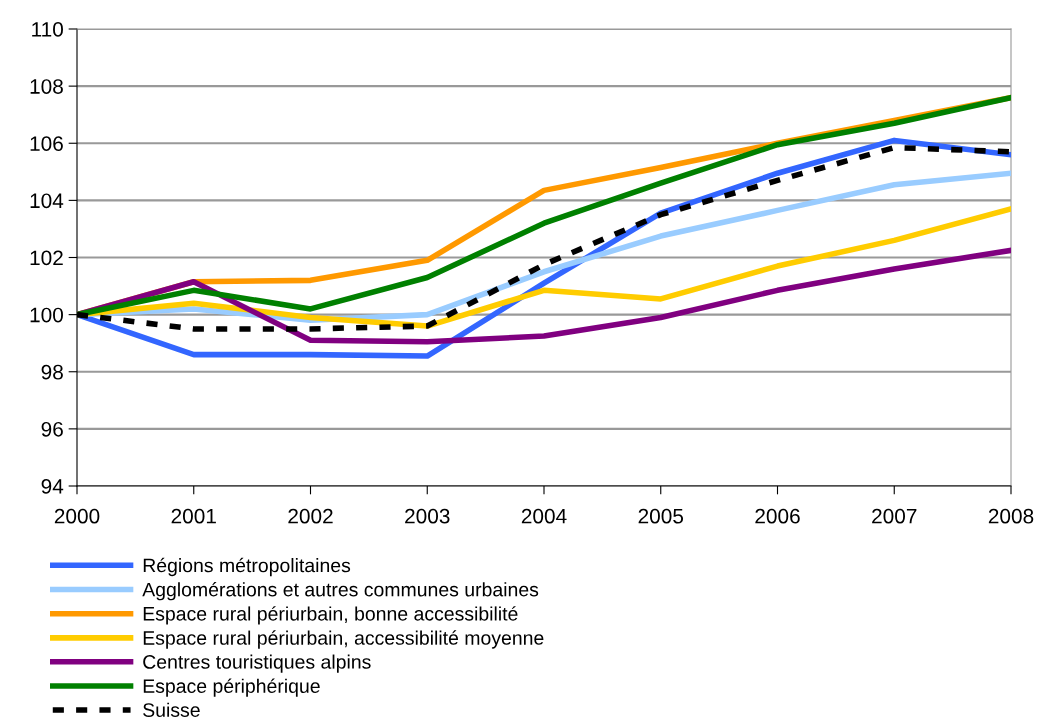 The width and height of the screenshot is (1040, 722). I want to click on y-tick-label: 100, so click(46, 315).